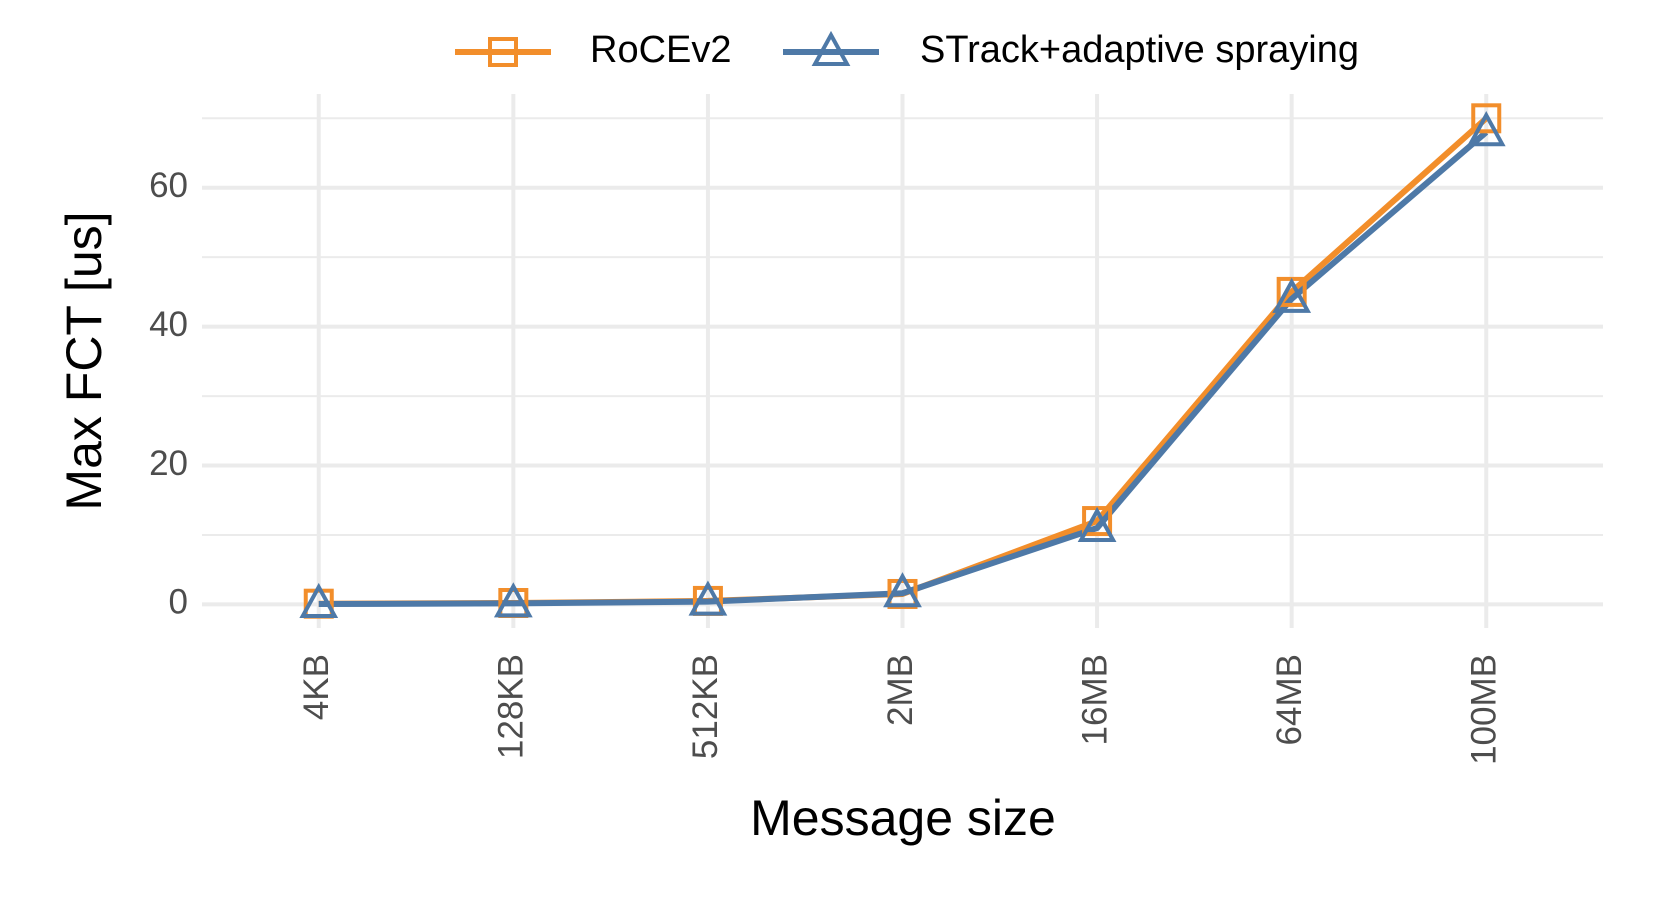  I want to click on y-tick-label: 60, so click(168, 185).